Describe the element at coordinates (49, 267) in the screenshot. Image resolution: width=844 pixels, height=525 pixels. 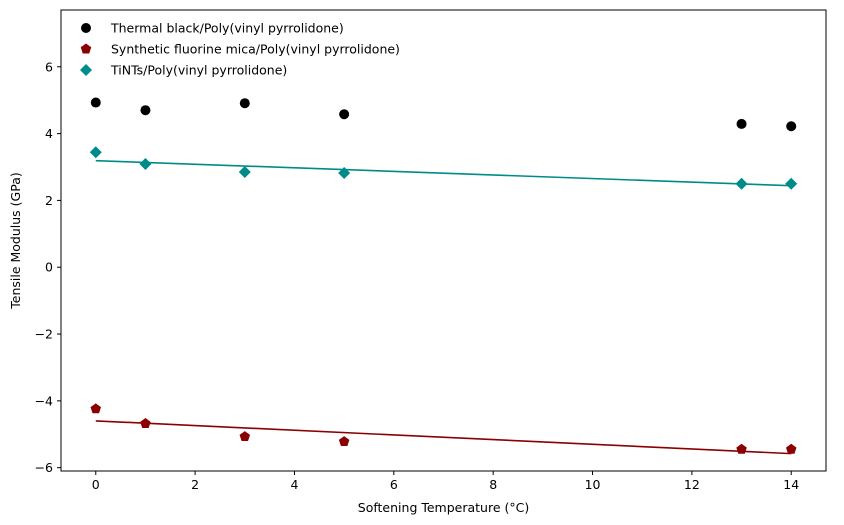
I see `y-tick-label: 0` at that location.